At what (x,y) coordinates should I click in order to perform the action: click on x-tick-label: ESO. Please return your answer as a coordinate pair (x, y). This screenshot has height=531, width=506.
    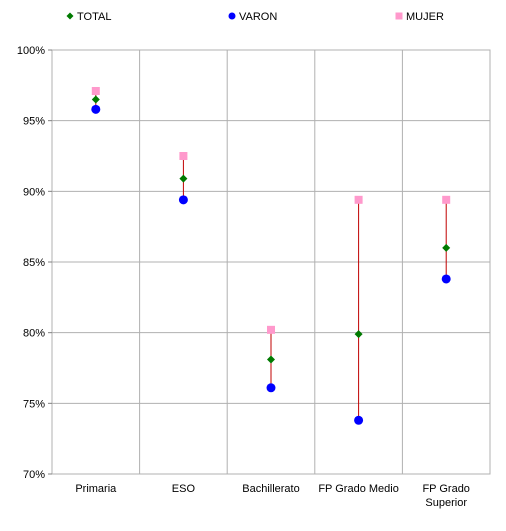
    Looking at the image, I should click on (184, 489).